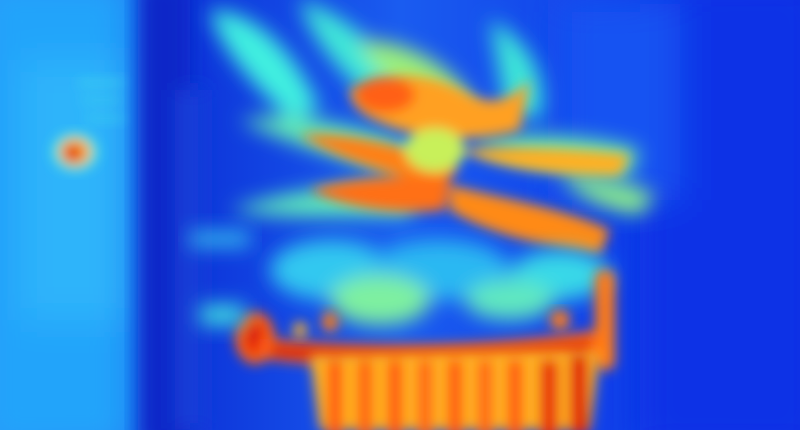 The height and width of the screenshot is (430, 800). Describe the element at coordinates (75, 152) in the screenshot. I see `hot-spot-left` at that location.